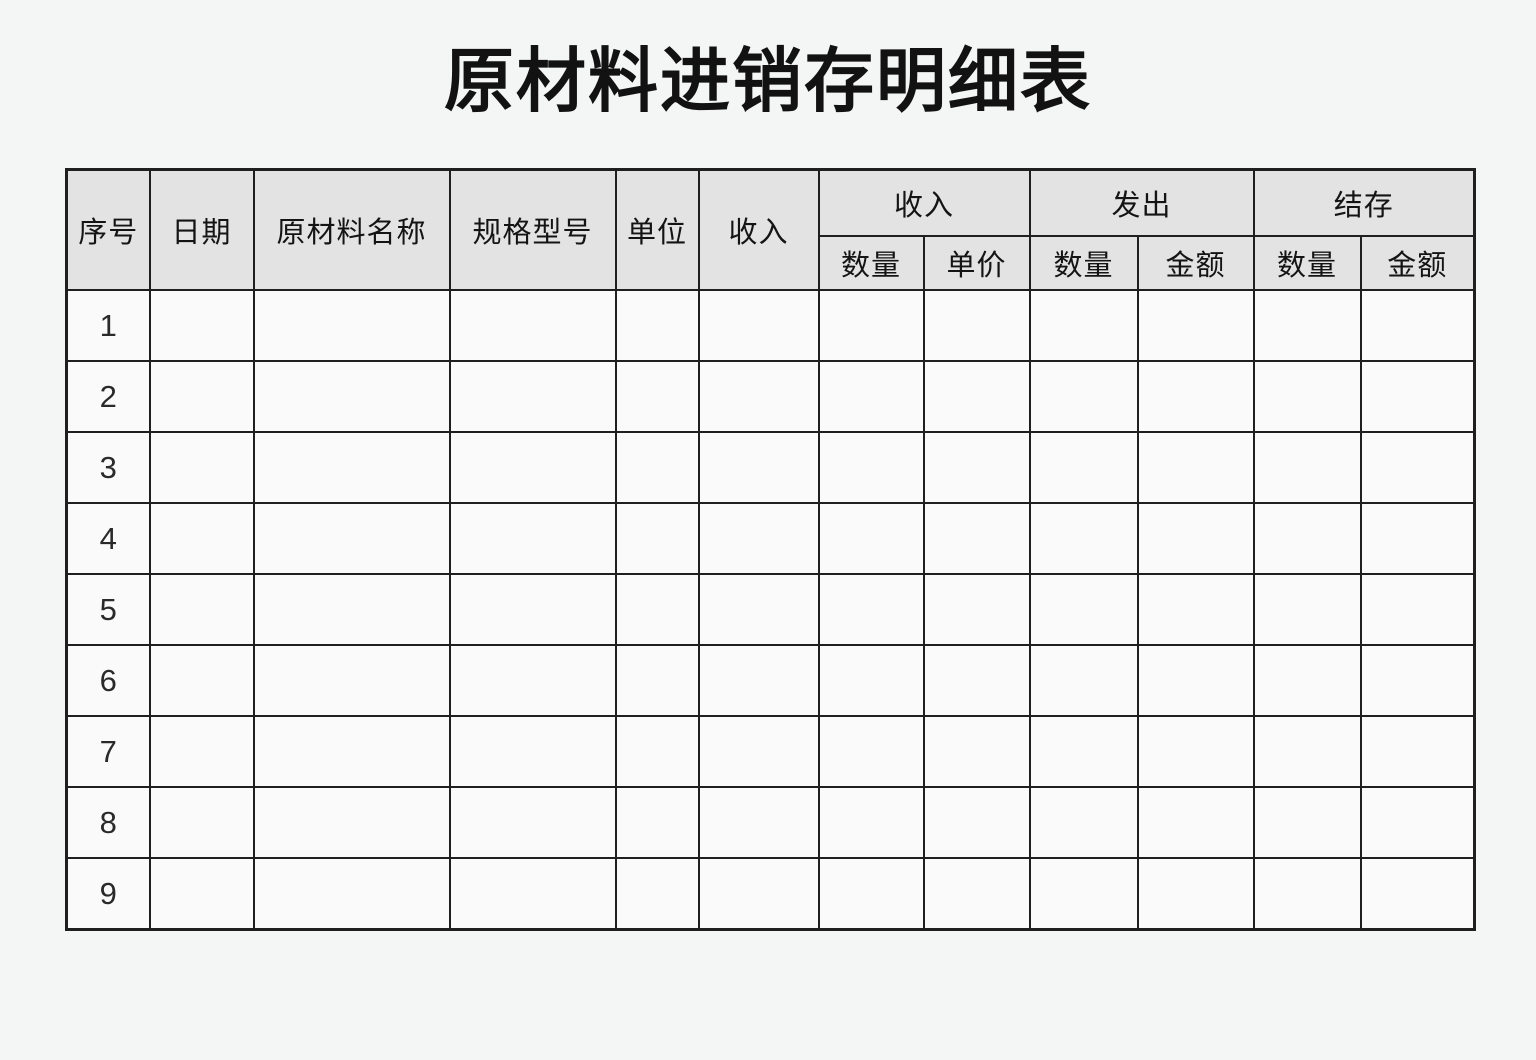  What do you see at coordinates (1195, 263) in the screenshot?
I see `header-issue-amount: 金额` at bounding box center [1195, 263].